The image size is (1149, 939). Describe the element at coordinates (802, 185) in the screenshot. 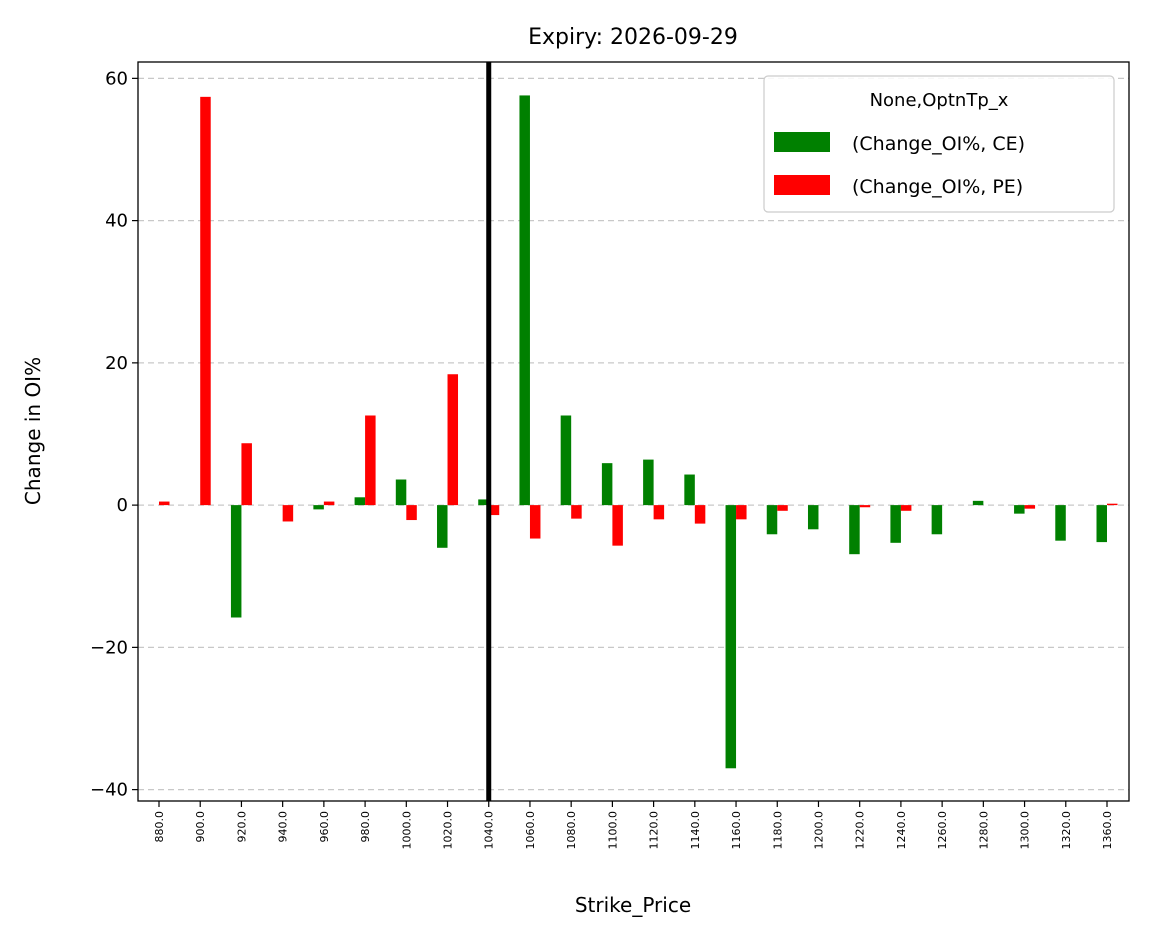

I see `legend-swatch-pe` at that location.